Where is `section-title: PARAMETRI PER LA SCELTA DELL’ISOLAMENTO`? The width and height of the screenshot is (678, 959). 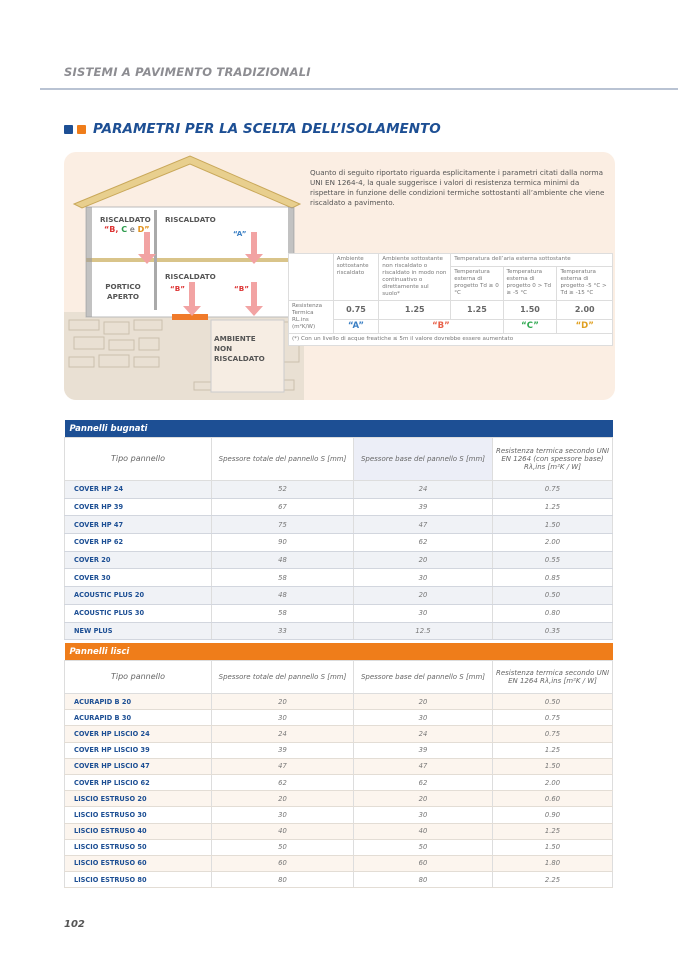 section-title: PARAMETRI PER LA SCELTA DELL’ISOLAMENTO is located at coordinates (252, 129).